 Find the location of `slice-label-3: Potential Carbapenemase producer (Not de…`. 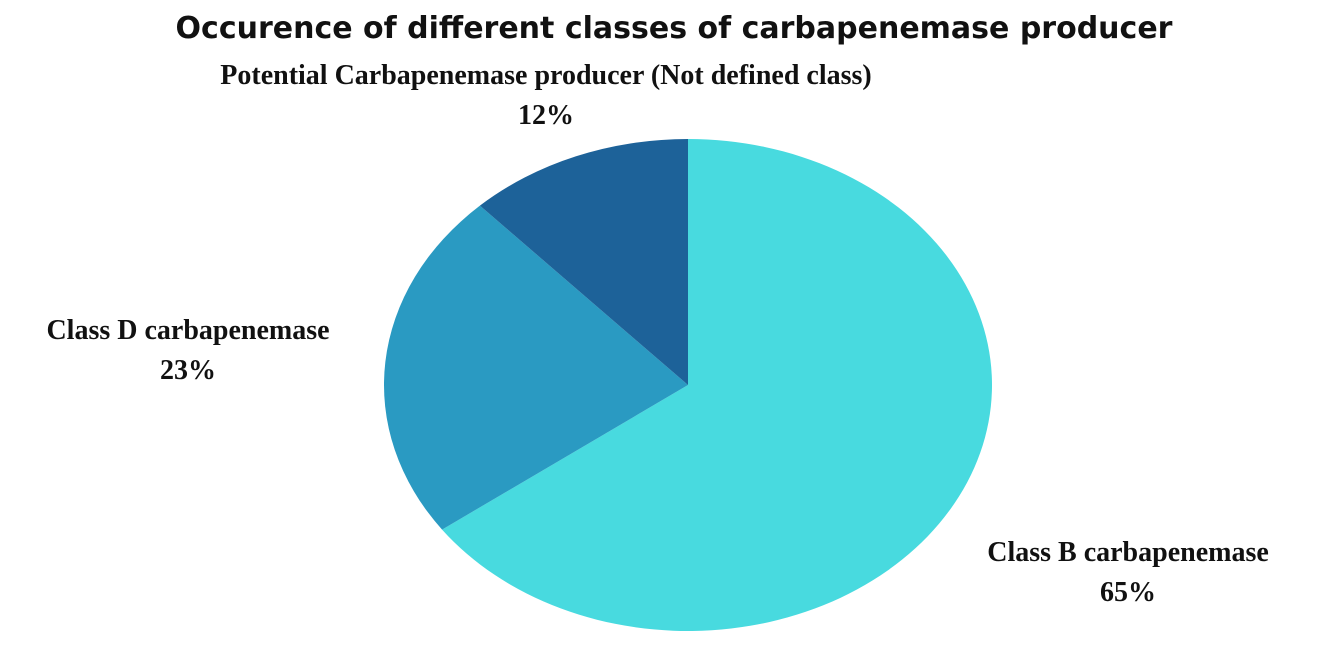

slice-label-3: Potential Carbapenemase producer (Not de… is located at coordinates (545, 75).